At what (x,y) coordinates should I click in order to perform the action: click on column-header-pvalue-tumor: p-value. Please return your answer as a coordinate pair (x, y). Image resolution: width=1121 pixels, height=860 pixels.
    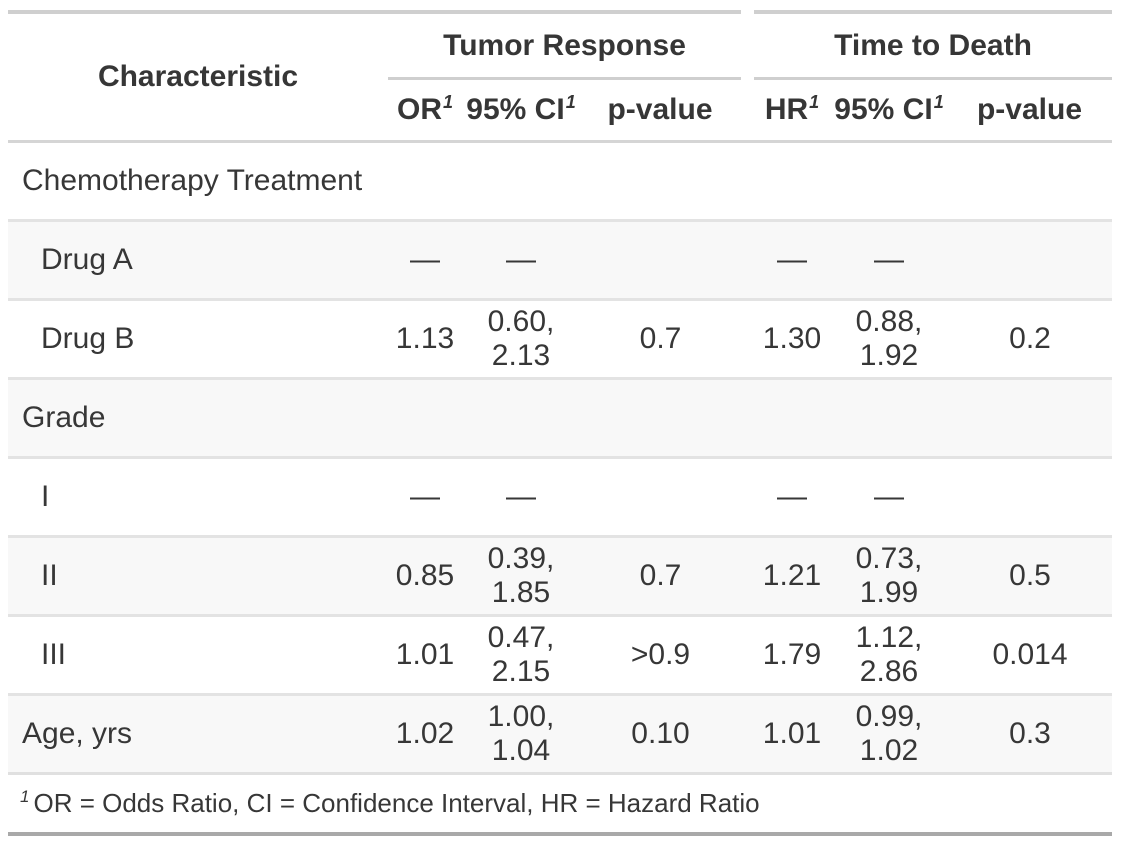
    Looking at the image, I should click on (660, 110).